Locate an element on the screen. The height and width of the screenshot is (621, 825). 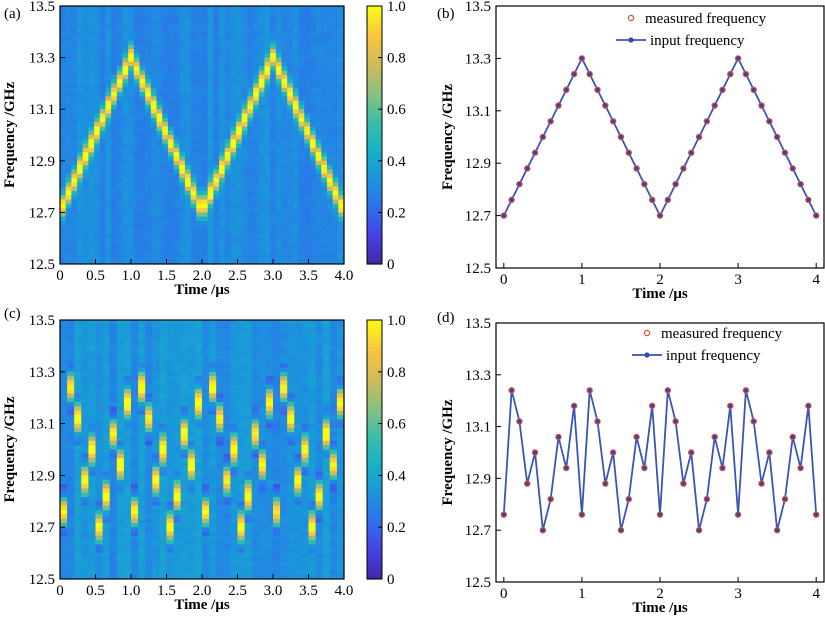
input-frequency-point is located at coordinates (621, 137).